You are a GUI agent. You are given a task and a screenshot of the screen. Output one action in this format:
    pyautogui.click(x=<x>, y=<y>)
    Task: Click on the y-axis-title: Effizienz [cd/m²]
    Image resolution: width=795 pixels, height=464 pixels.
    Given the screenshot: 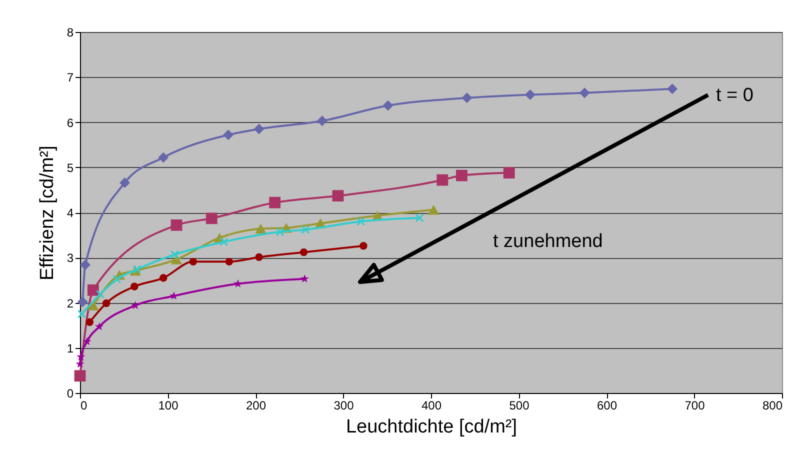 What is the action you would take?
    pyautogui.click(x=47, y=213)
    